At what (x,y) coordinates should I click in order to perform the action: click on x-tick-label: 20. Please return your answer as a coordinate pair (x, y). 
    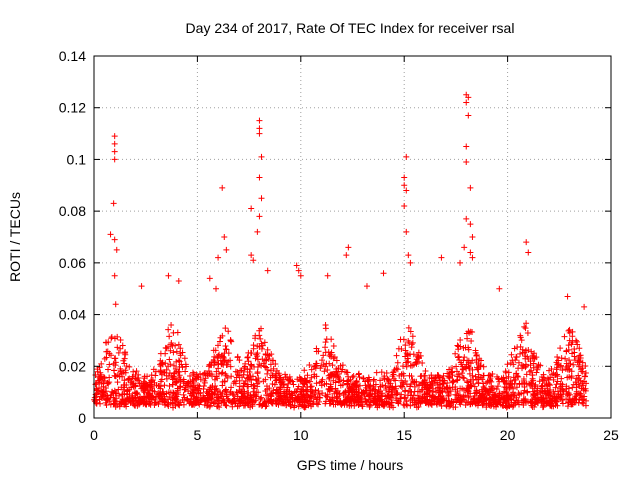
    Looking at the image, I should click on (508, 435).